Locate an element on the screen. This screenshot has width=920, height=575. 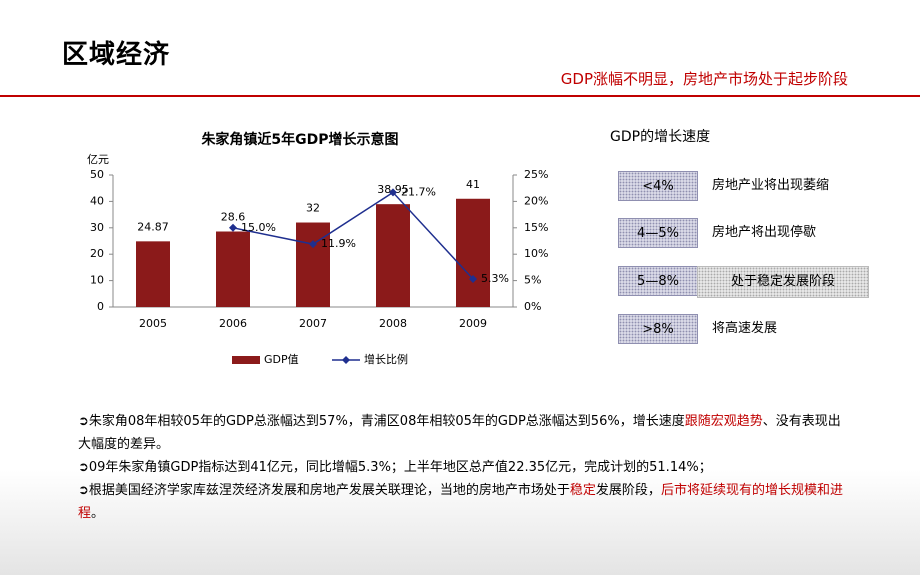
y2-tick-label: 25% is located at coordinates (536, 174).